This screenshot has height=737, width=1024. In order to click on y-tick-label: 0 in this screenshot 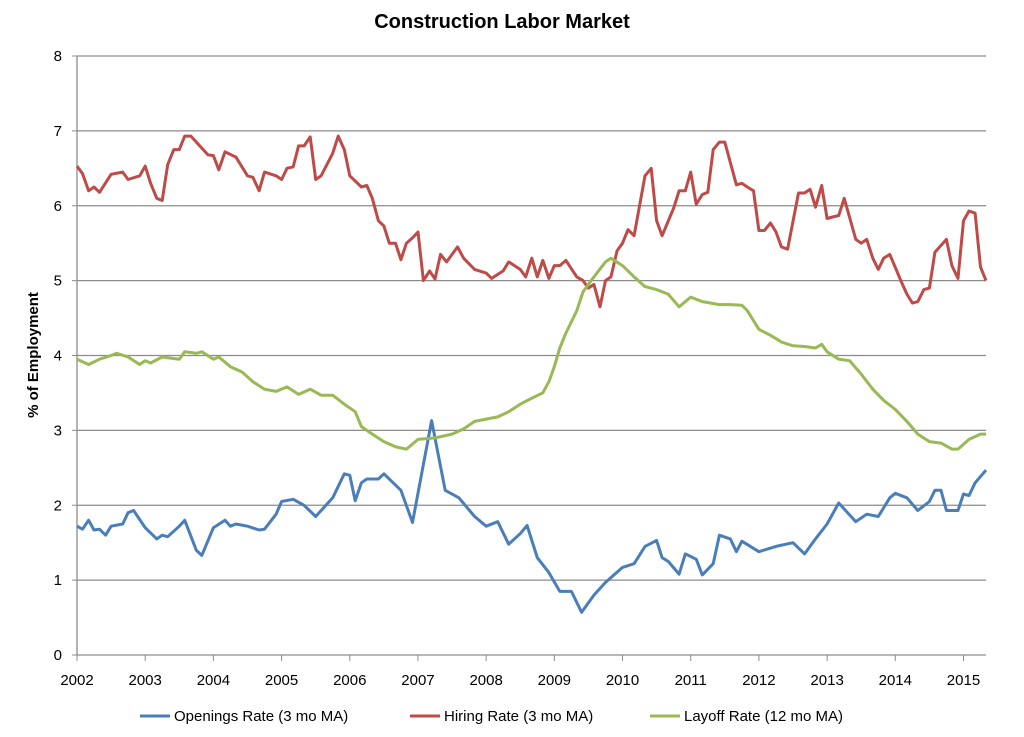, I will do `click(58, 655)`.